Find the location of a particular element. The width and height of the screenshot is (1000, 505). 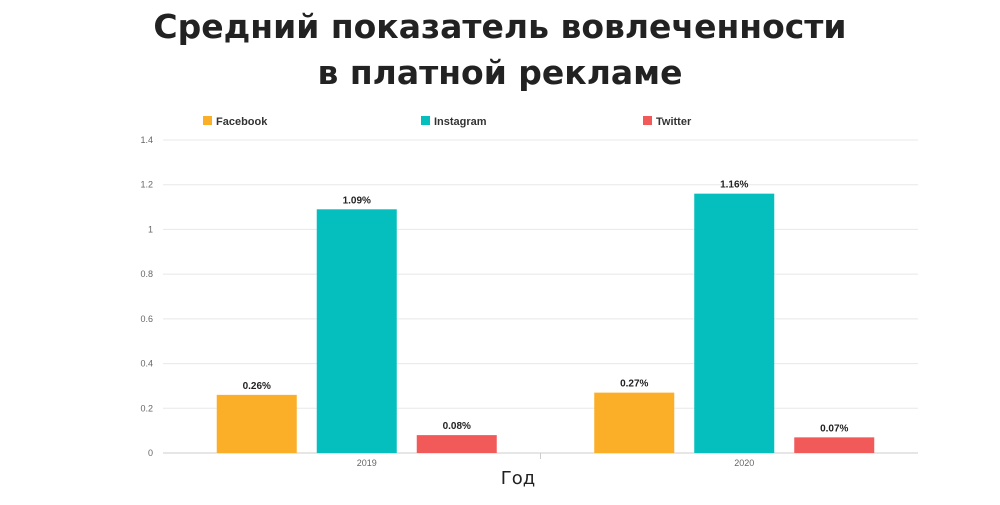

x-tick-label: 2019 is located at coordinates (367, 463).